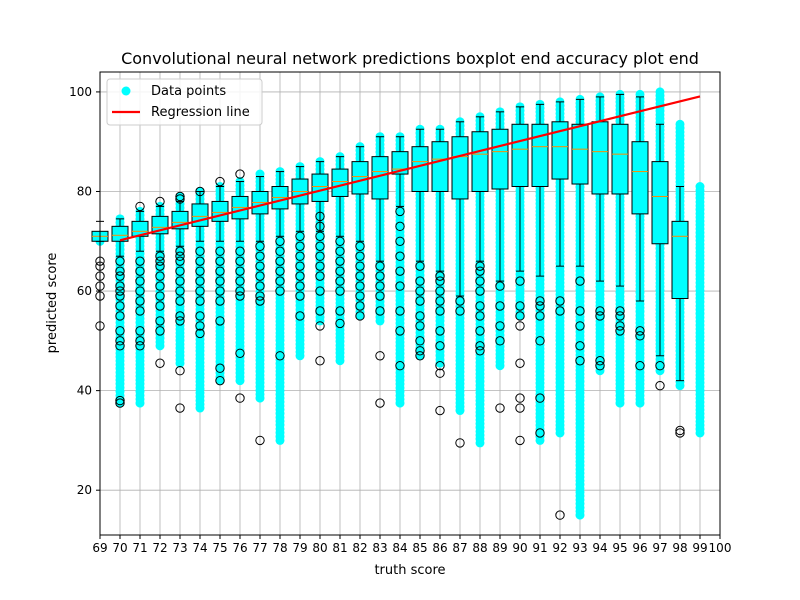  Describe the element at coordinates (299, 548) in the screenshot. I see `x-tick-label: 79` at that location.